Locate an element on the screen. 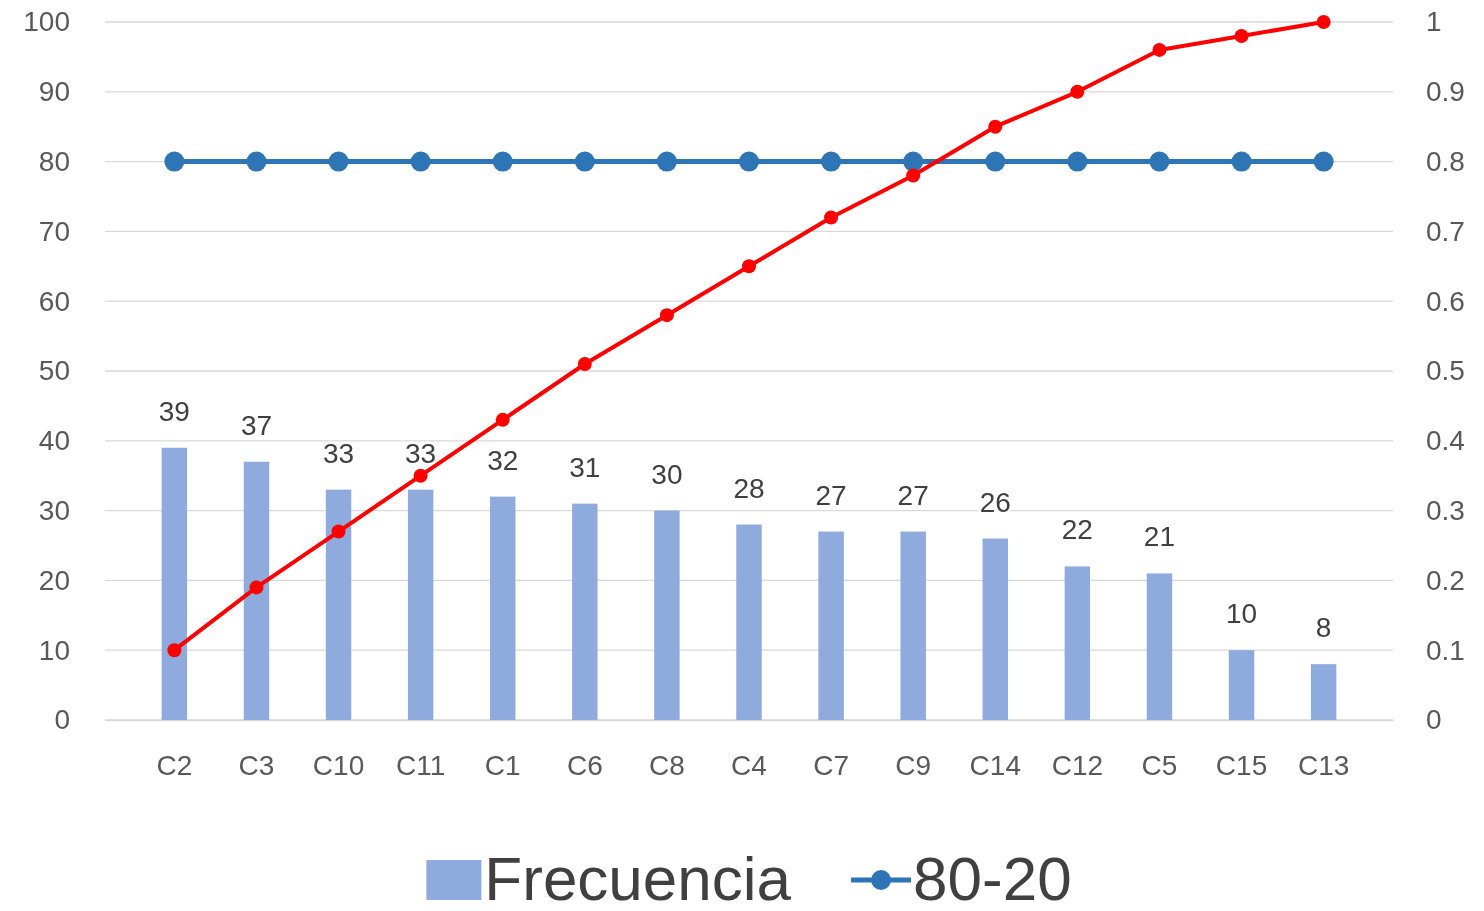 This screenshot has height=911, width=1484. data-label: 30 is located at coordinates (667, 474).